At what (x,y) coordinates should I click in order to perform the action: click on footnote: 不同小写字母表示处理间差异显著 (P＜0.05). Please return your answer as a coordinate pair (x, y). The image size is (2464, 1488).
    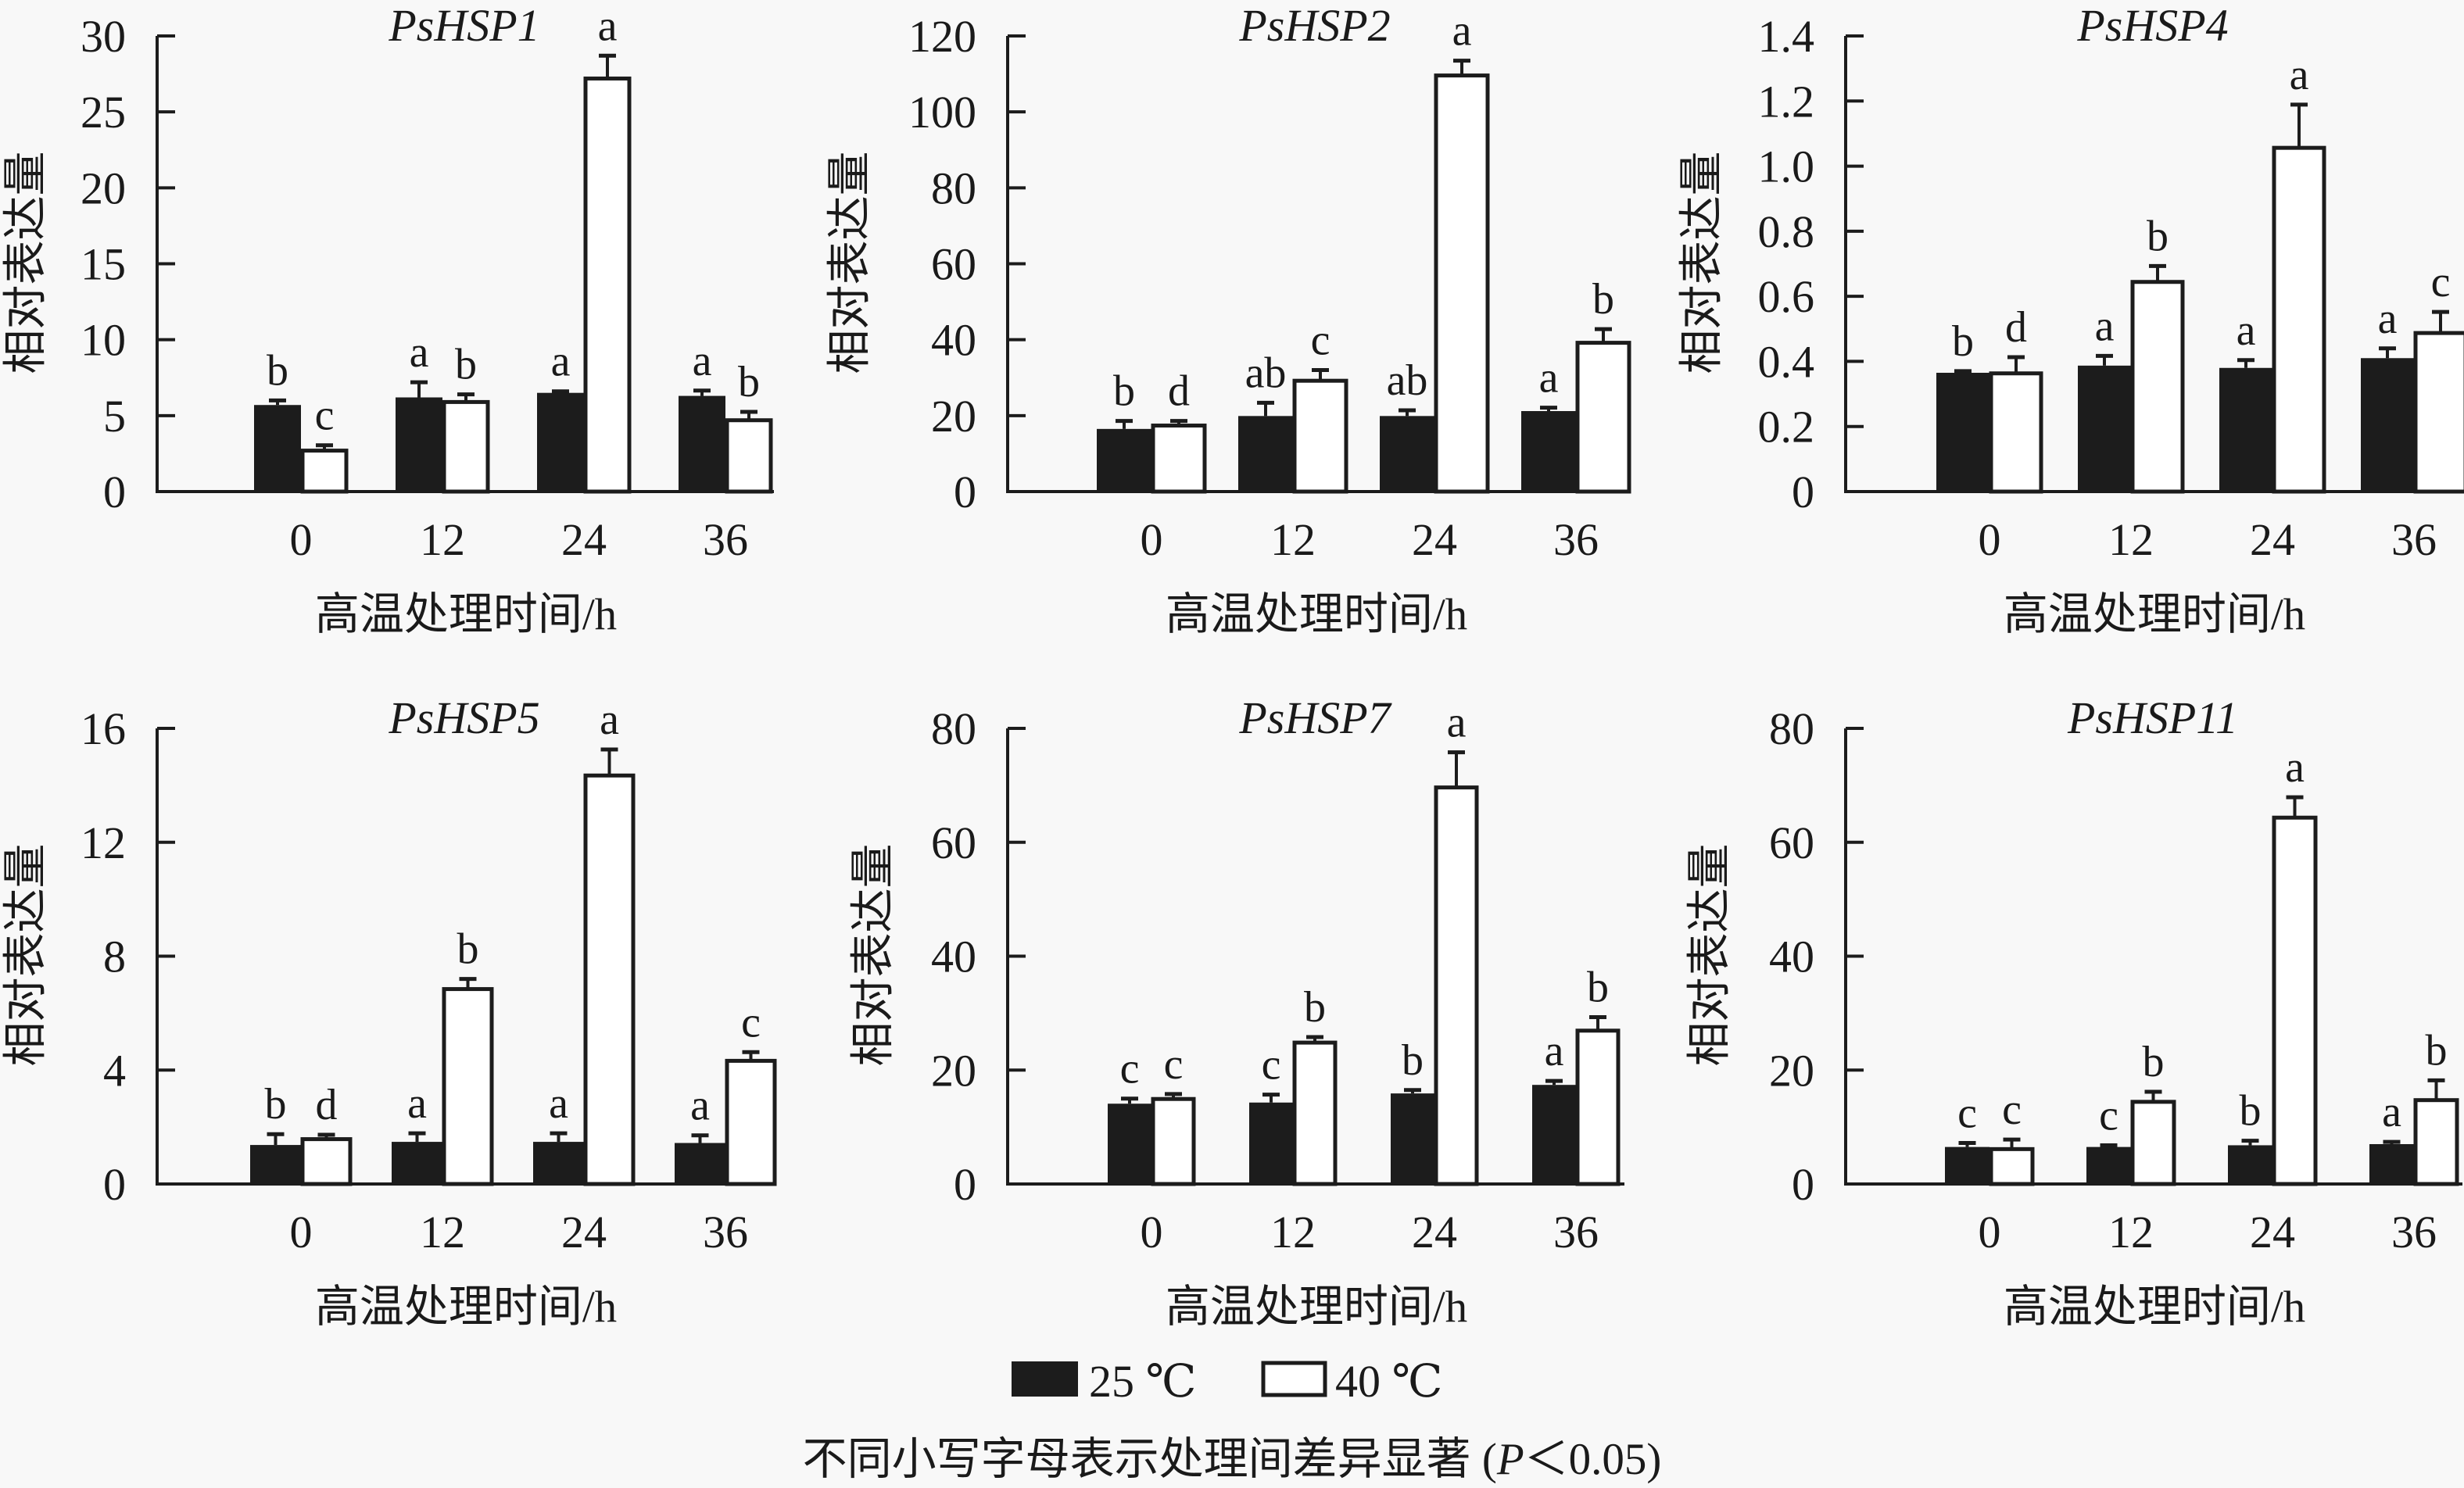
    Looking at the image, I should click on (1232, 1459).